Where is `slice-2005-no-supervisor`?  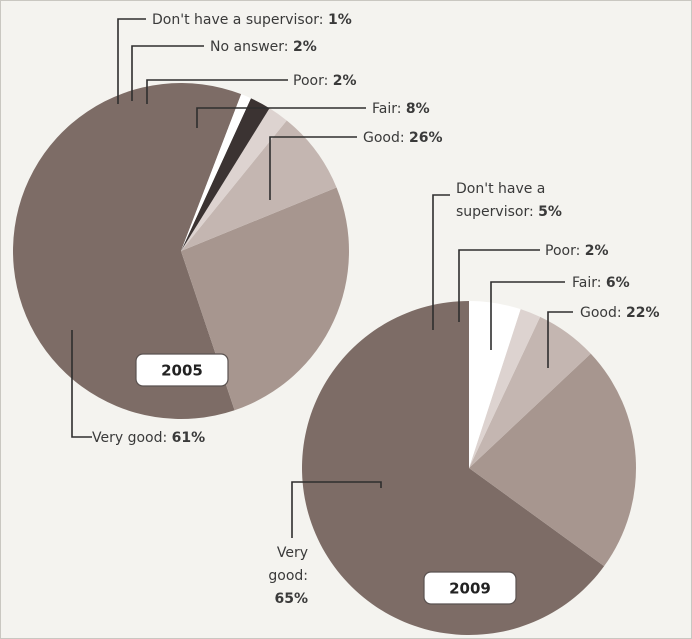
slice-2005-no-supervisor is located at coordinates (216, 172).